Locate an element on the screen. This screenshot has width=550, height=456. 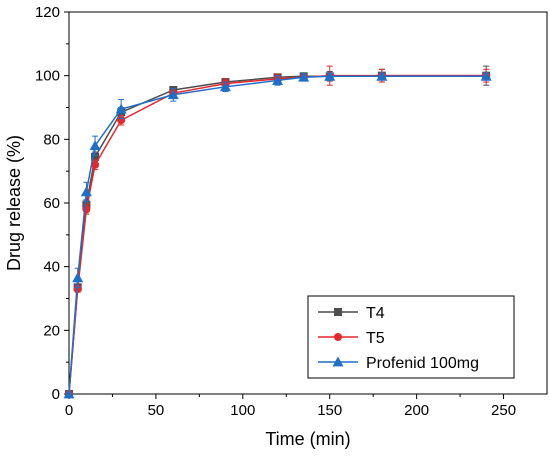
y-tick-label: 120 is located at coordinates (47, 12).